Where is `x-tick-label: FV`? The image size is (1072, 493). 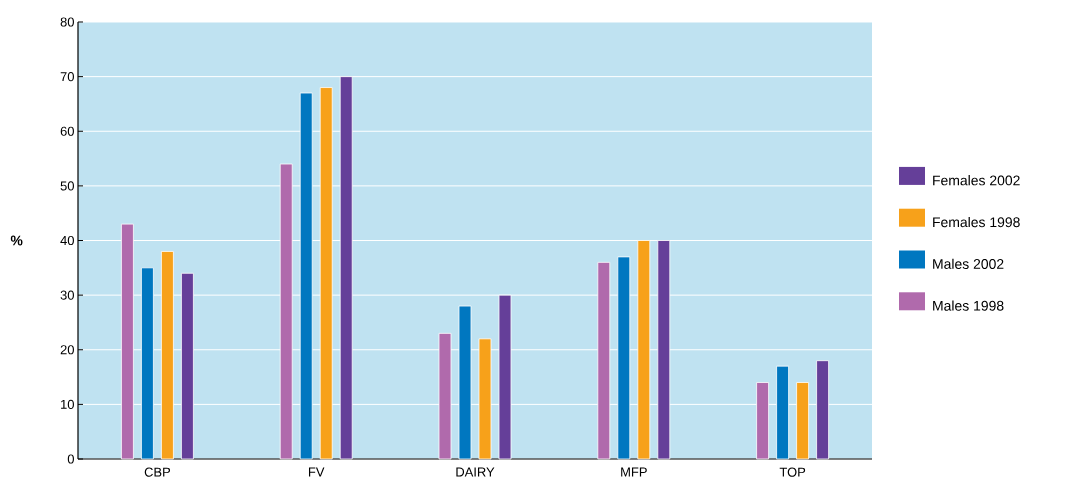 x-tick-label: FV is located at coordinates (316, 472).